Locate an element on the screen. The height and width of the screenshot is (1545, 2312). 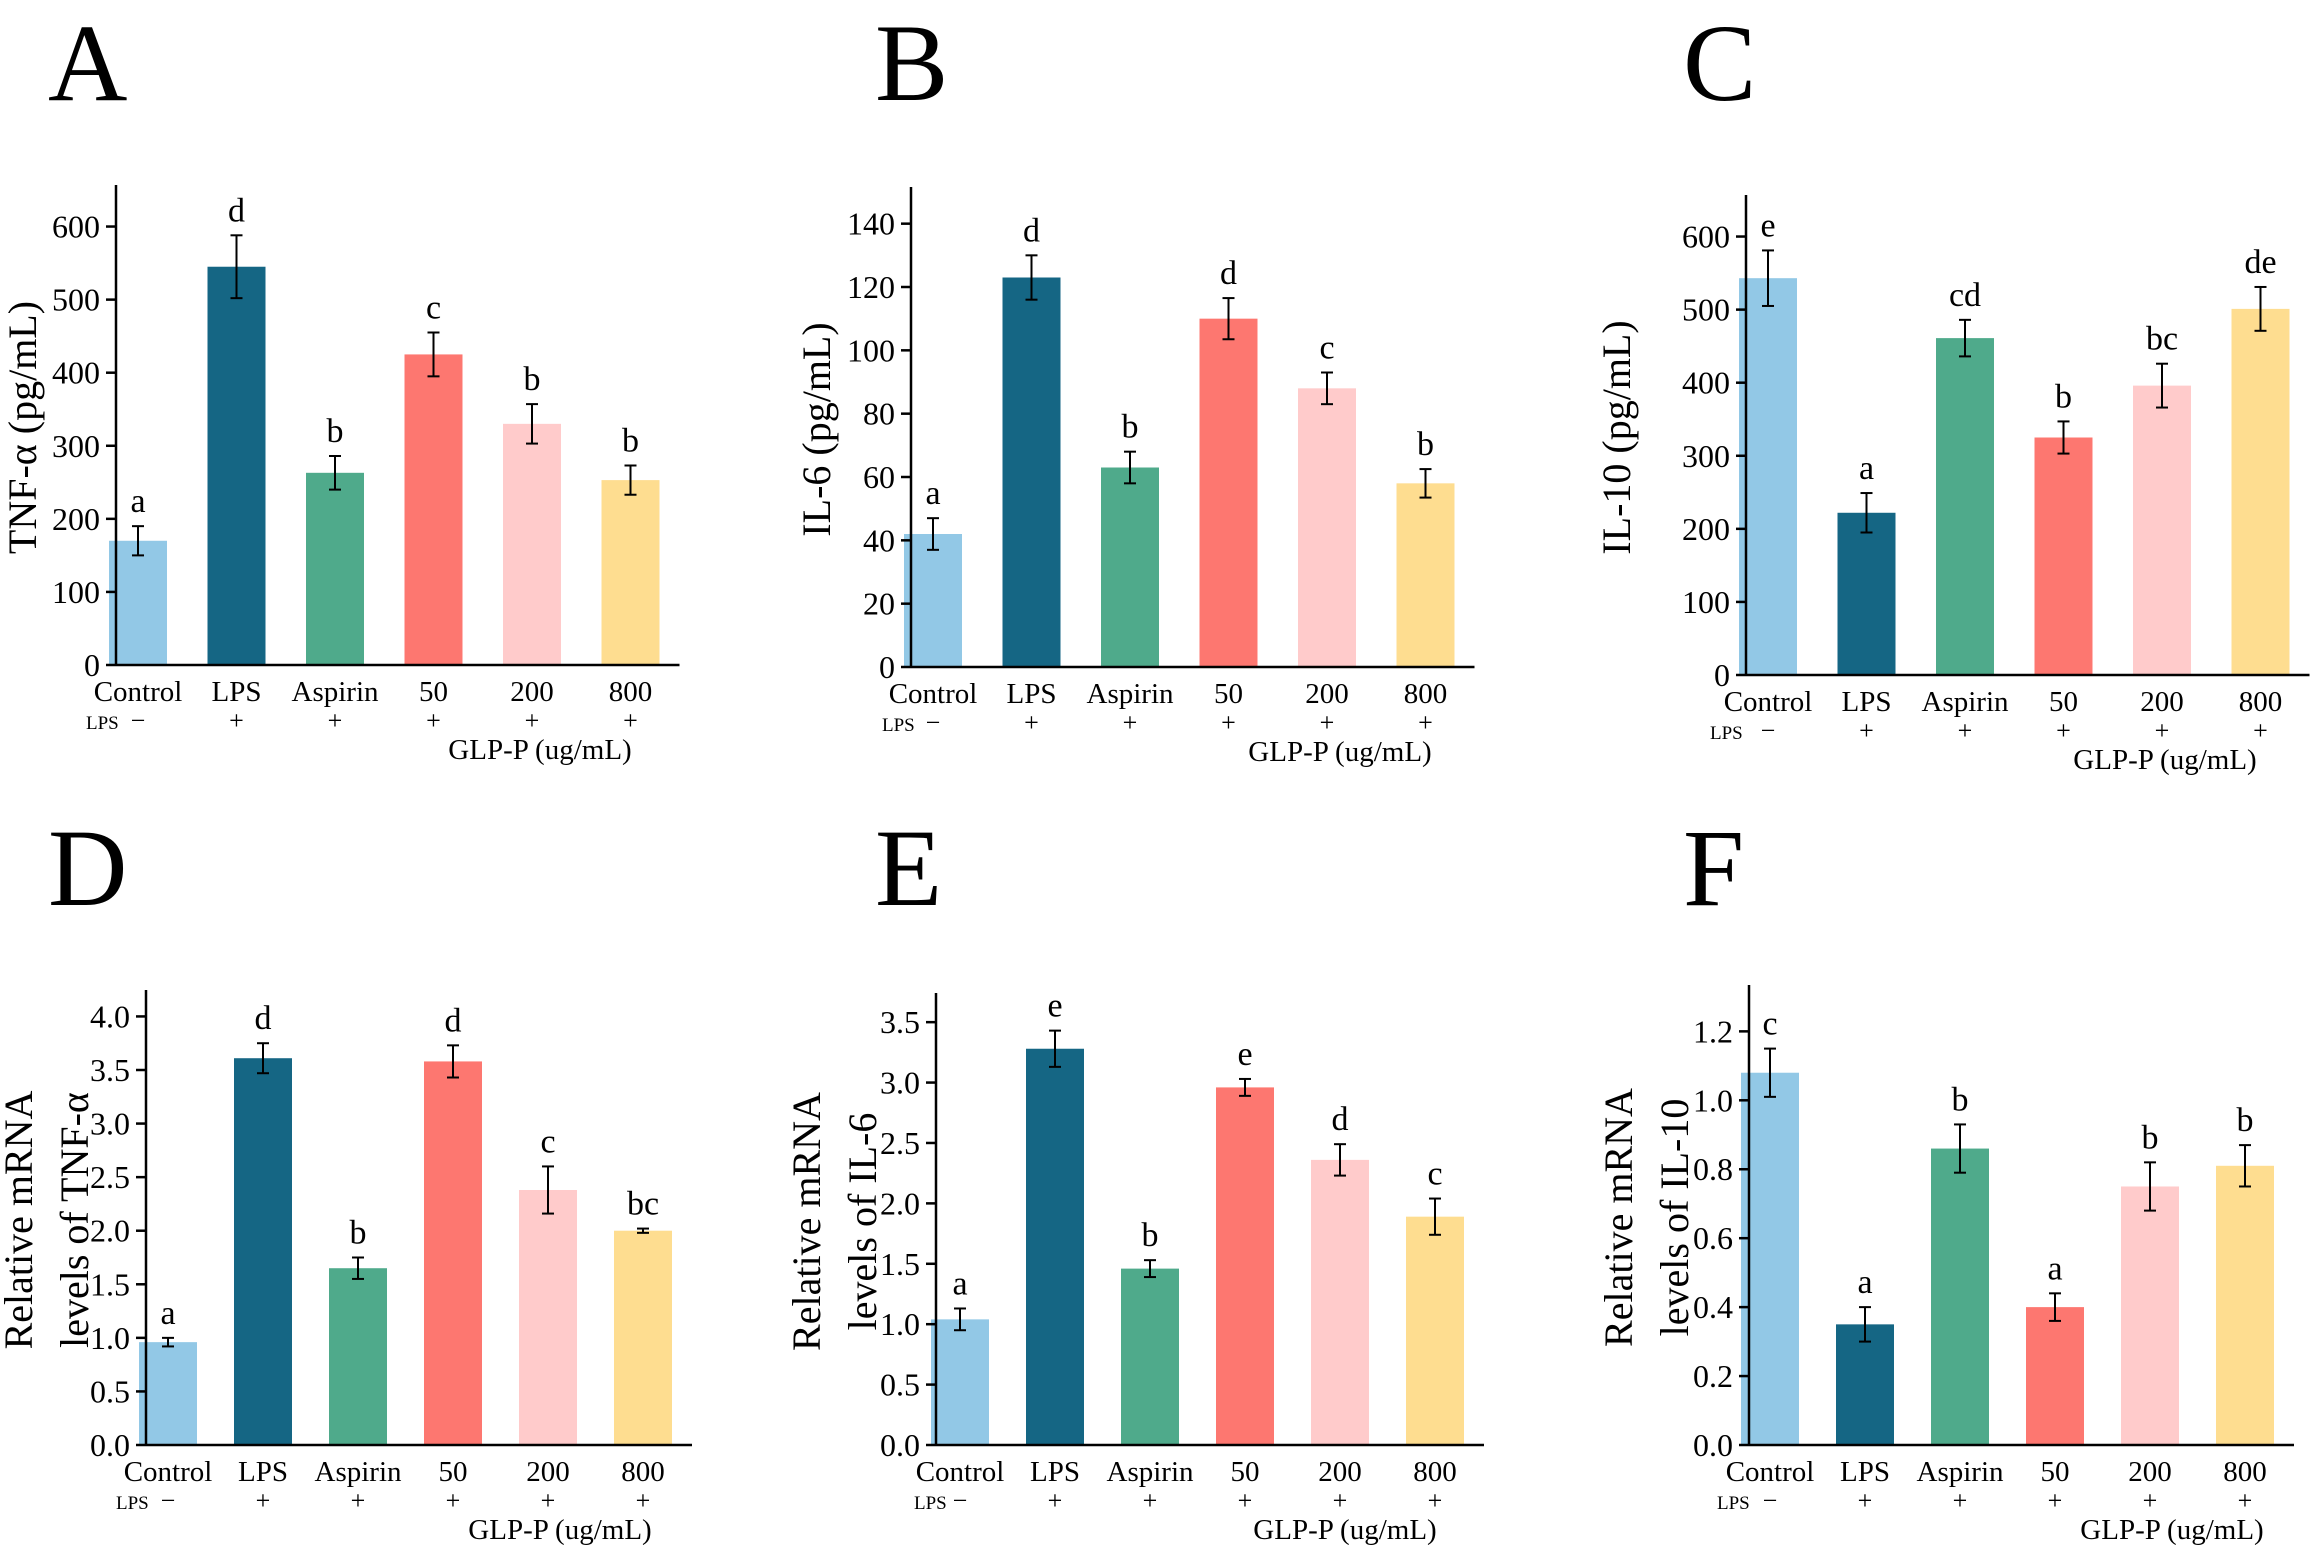
y-tick-label: 100 is located at coordinates (76, 592).